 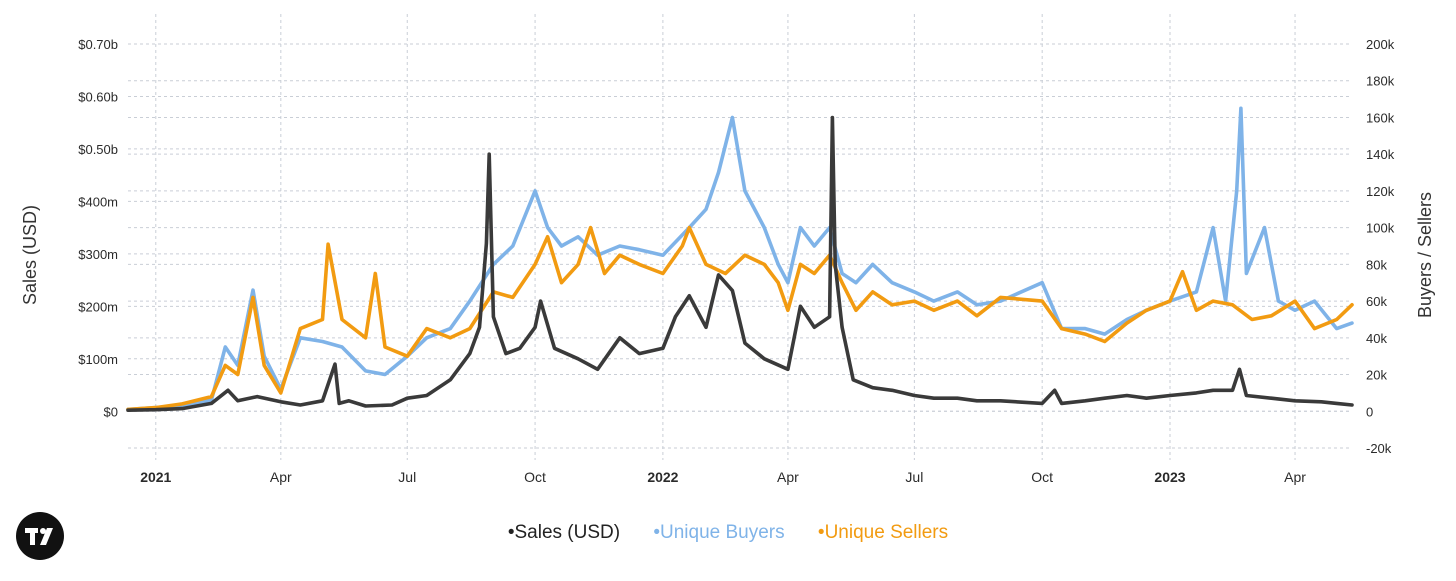 I want to click on y-left-tick-label: $0, so click(x=111, y=411).